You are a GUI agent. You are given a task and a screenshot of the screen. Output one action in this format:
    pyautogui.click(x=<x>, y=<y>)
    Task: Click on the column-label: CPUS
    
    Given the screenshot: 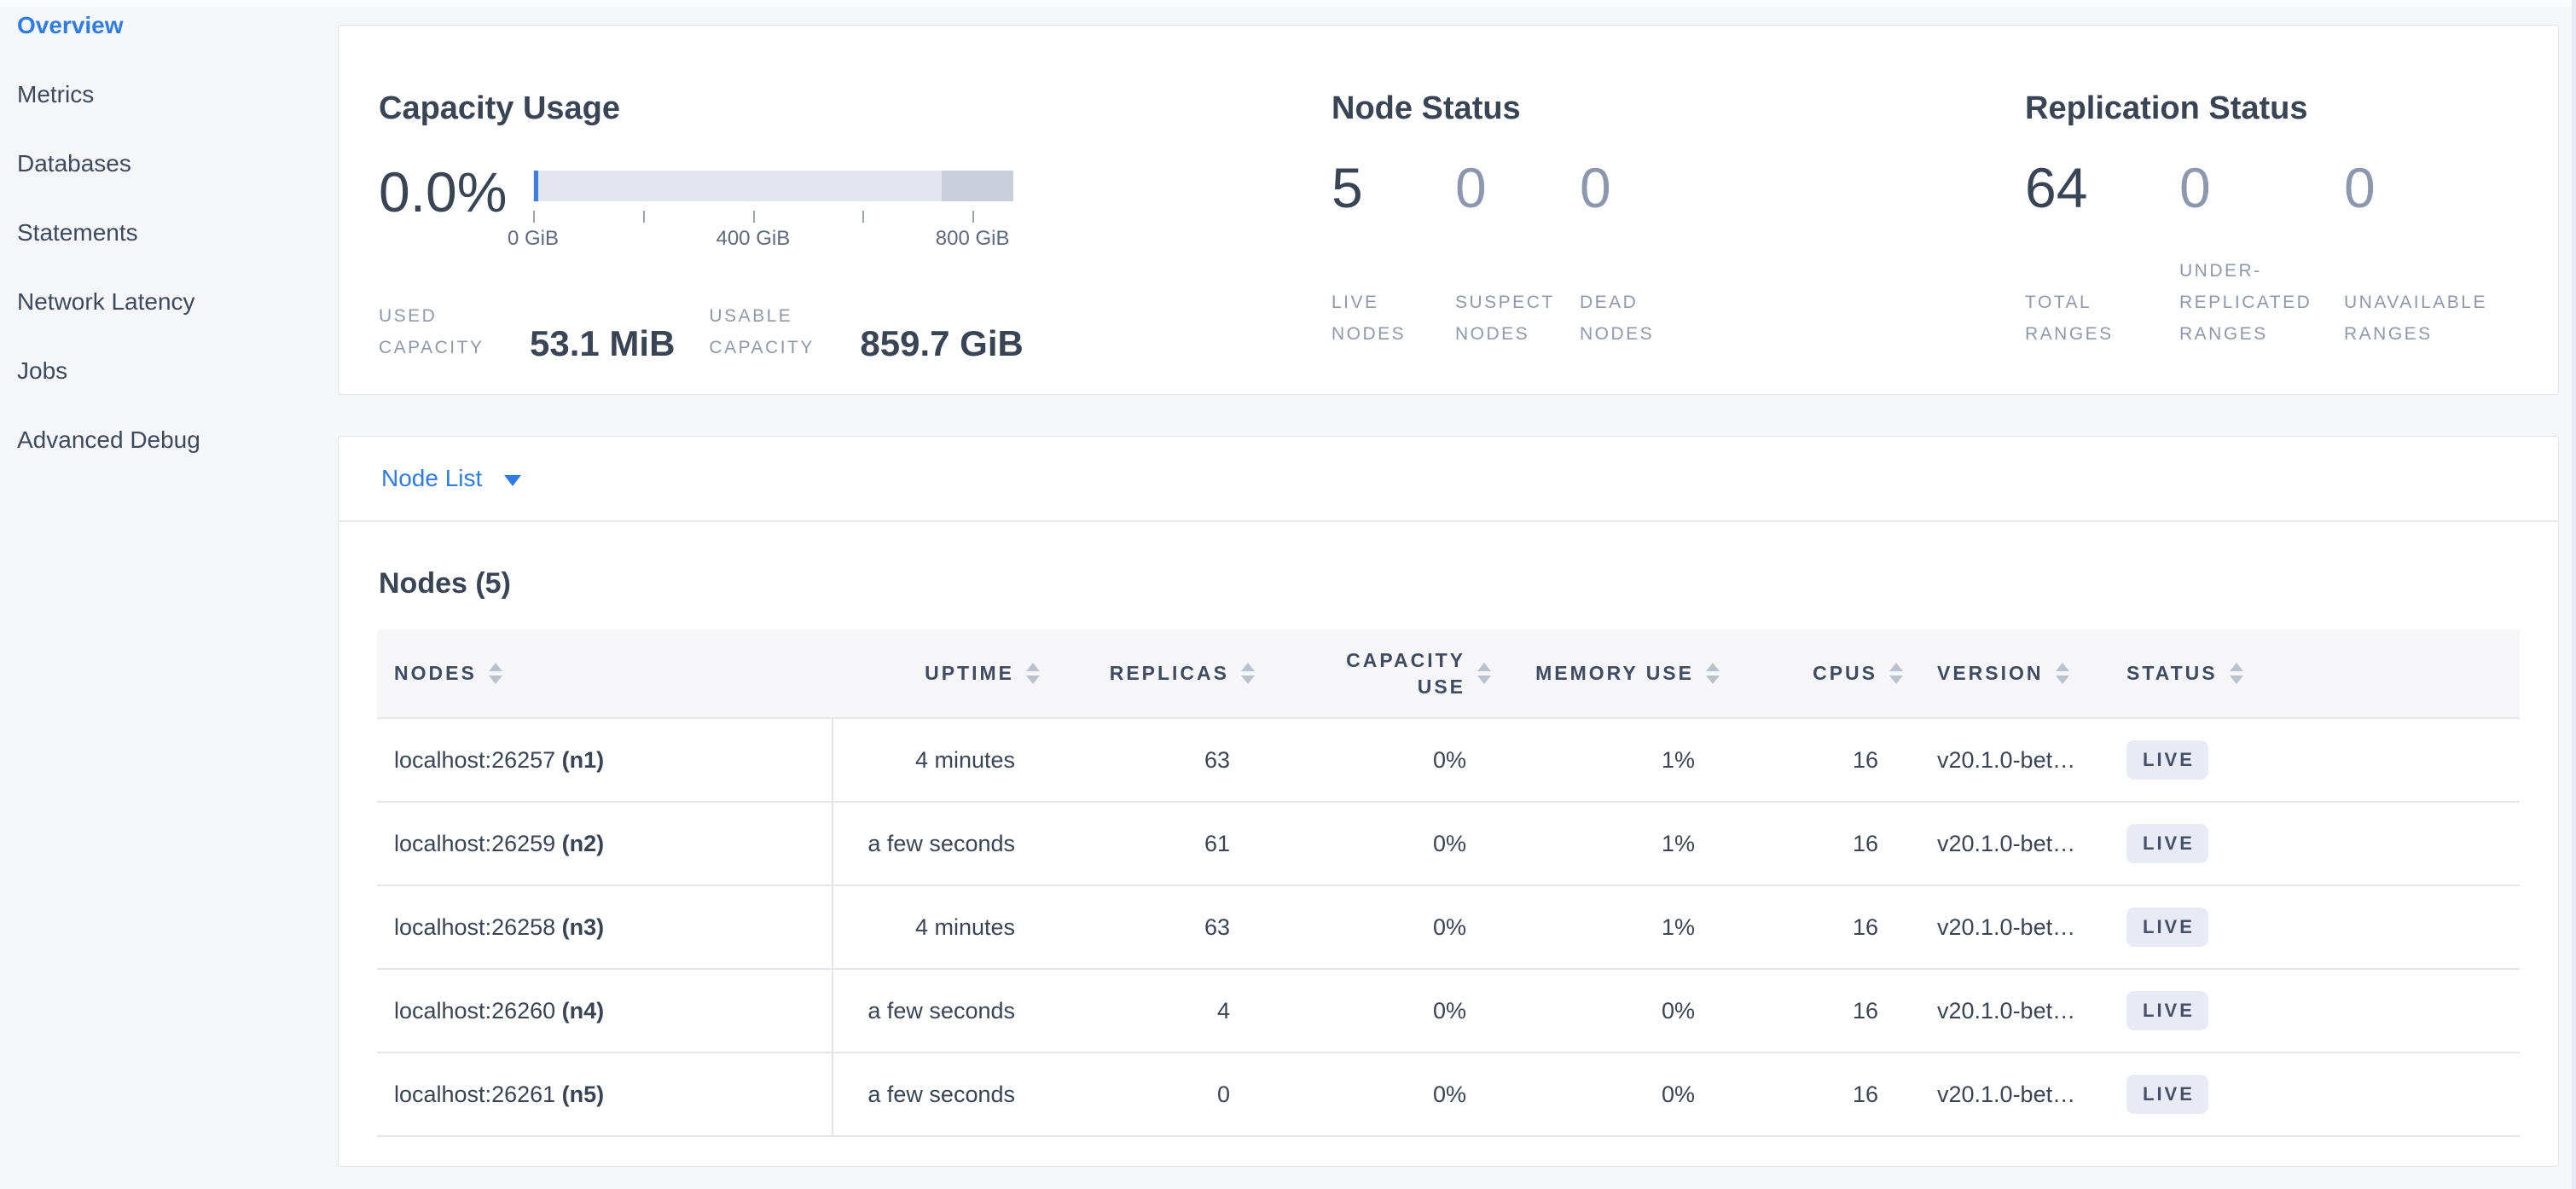 What is the action you would take?
    pyautogui.click(x=1845, y=673)
    